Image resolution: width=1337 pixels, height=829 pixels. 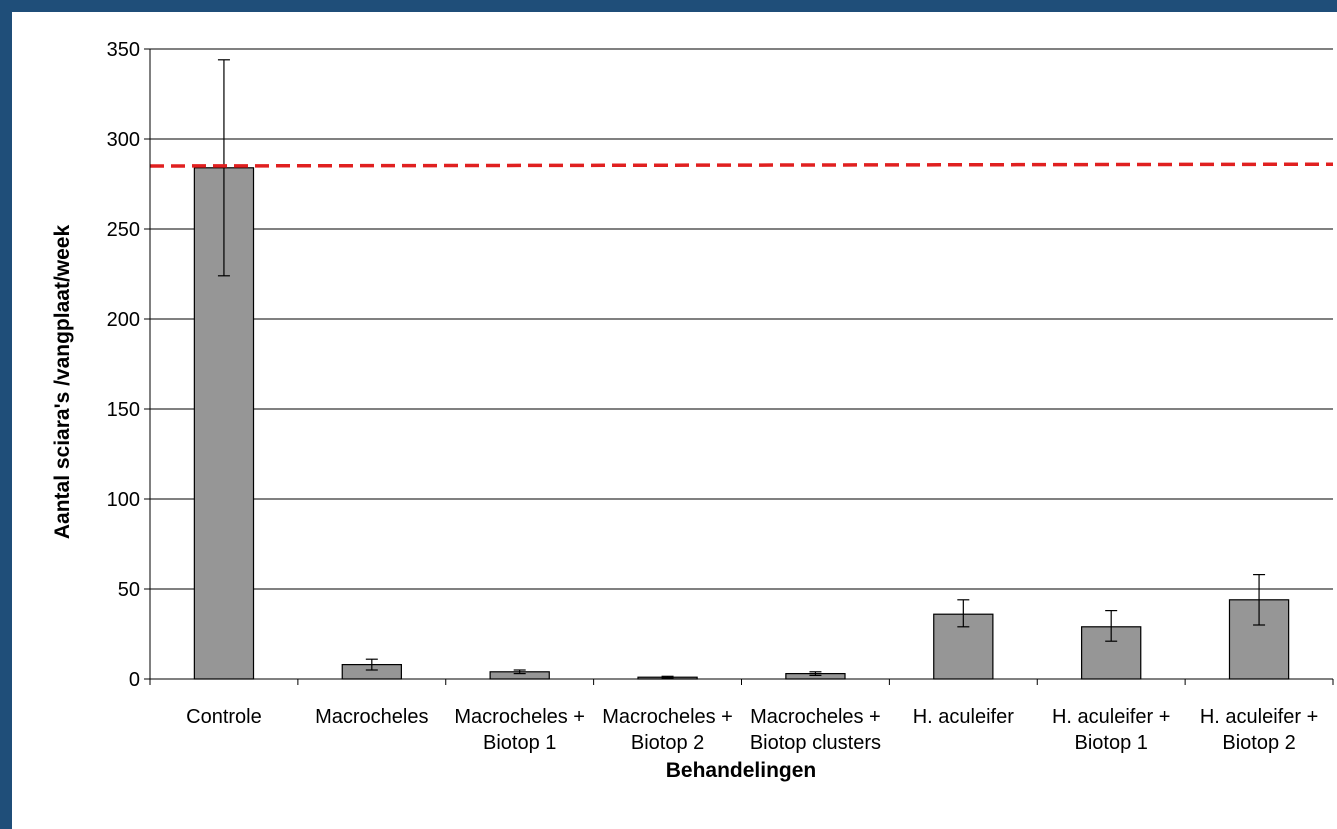 I want to click on category-label: H. aculeifer, so click(x=963, y=717).